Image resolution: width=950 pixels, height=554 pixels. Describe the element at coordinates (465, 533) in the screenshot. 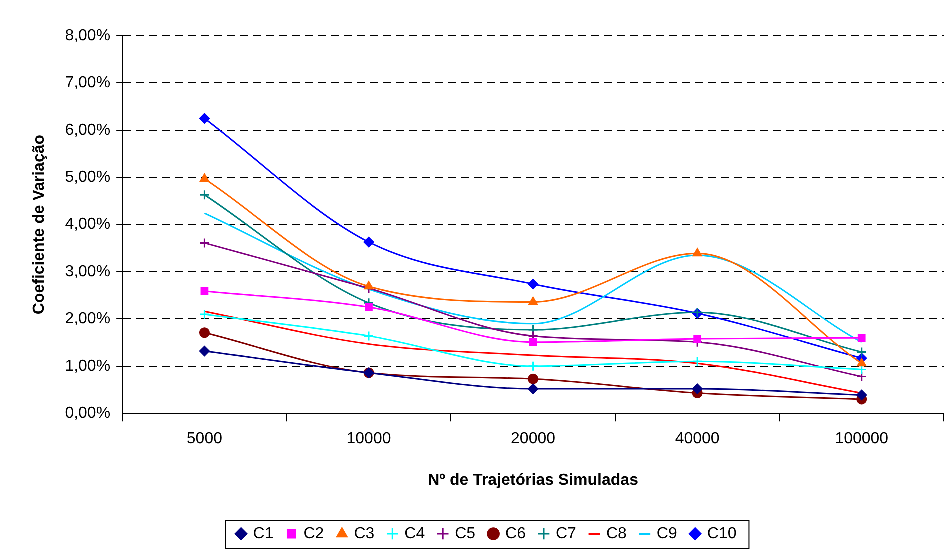

I see `legend-label: C5` at that location.